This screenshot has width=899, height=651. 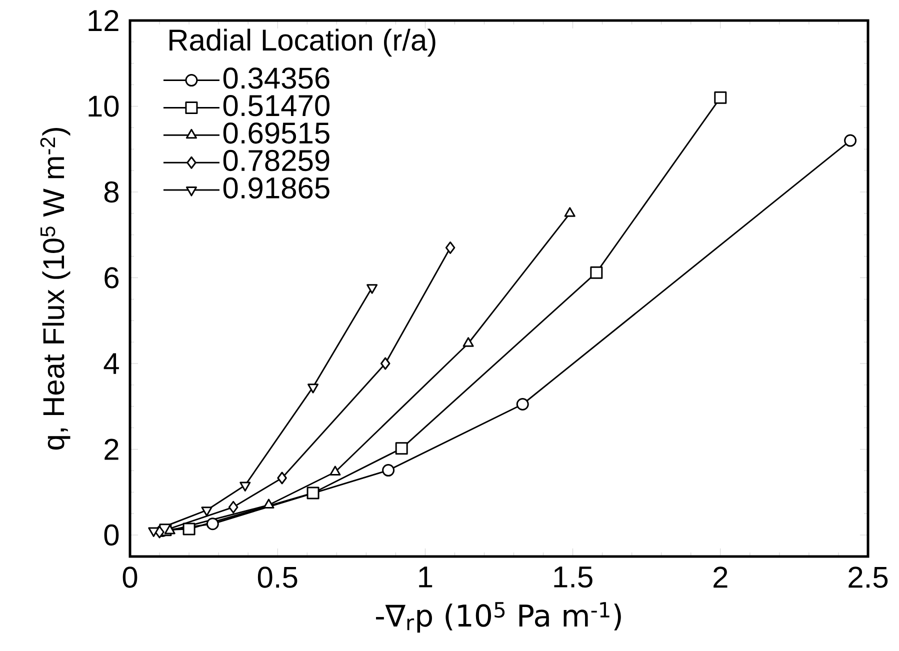 I want to click on legend-title: Radial Location (r/a), so click(x=303, y=42).